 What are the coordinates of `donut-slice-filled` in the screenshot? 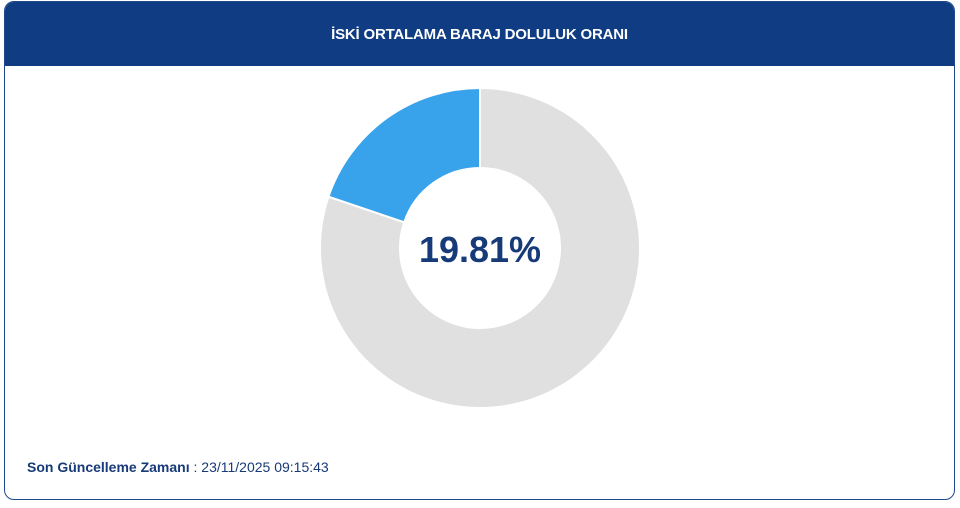 It's located at (404, 155).